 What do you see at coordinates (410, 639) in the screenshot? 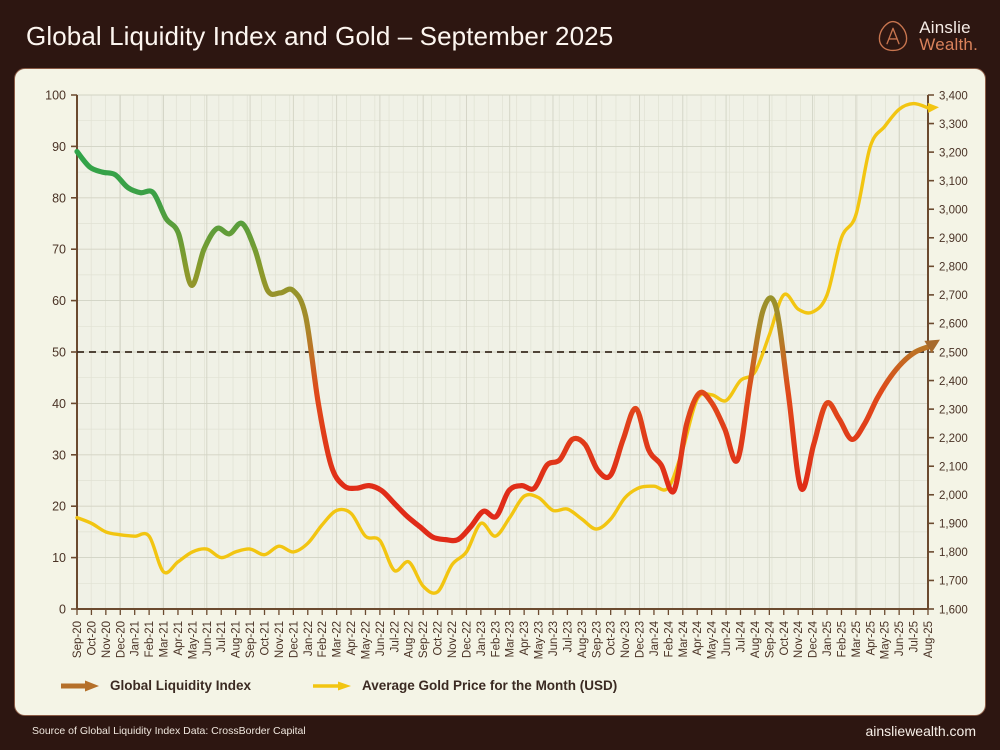
I see `svg-text: Aug-22` at bounding box center [410, 639].